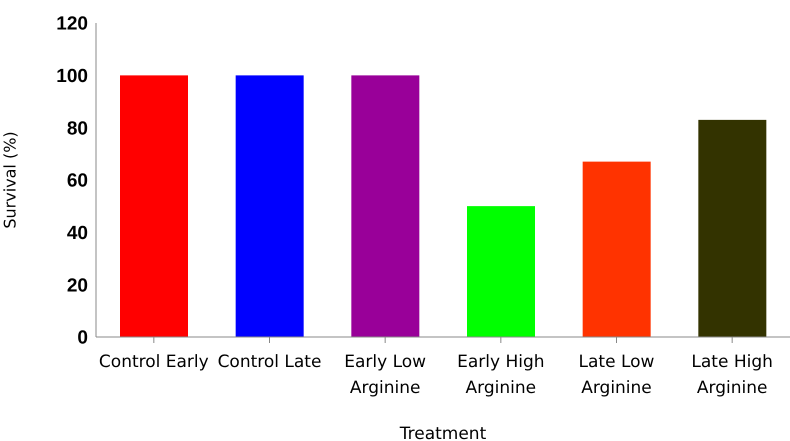  Describe the element at coordinates (501, 375) in the screenshot. I see `x-tick-label: Early High Arginine` at that location.